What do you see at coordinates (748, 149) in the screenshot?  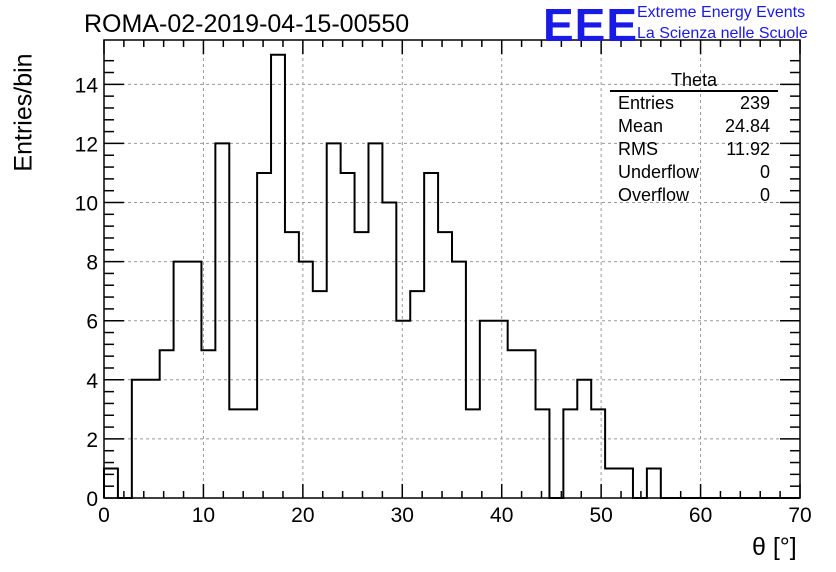 I see `stats-value: 11.92` at bounding box center [748, 149].